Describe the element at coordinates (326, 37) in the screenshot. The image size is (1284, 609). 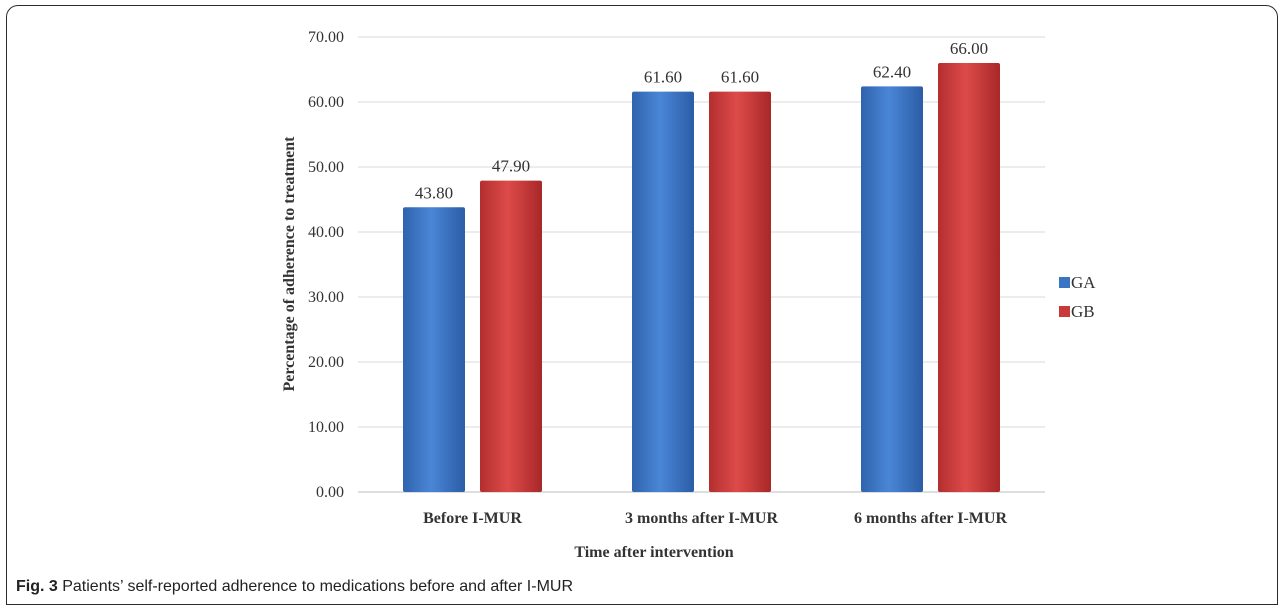
I see `y-tick-label: 70.00` at that location.